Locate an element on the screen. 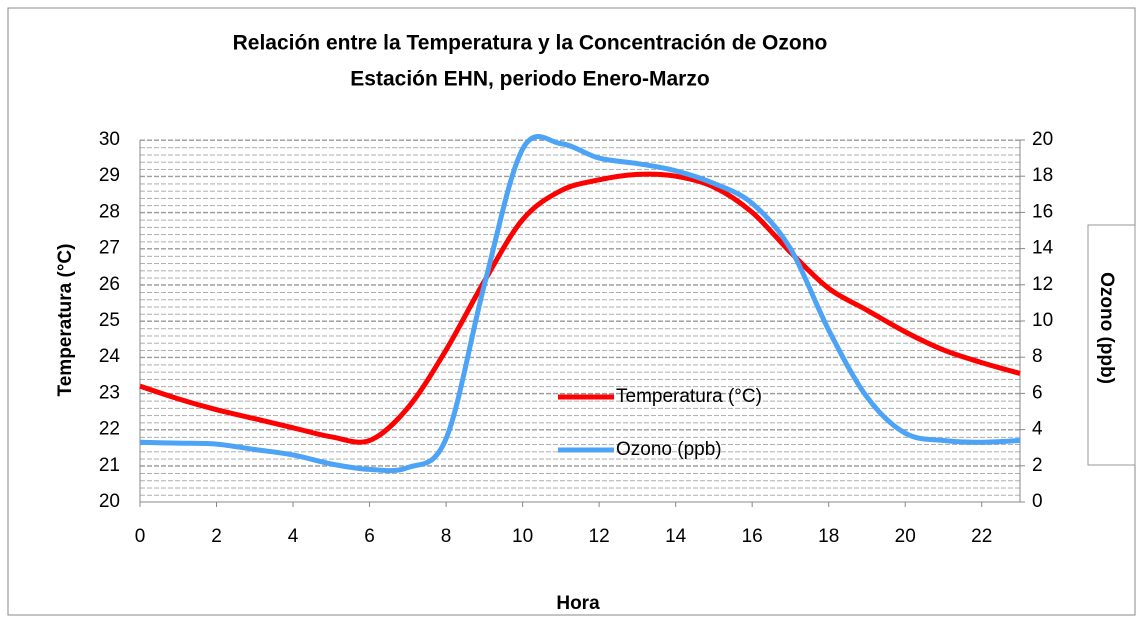  y2-tick-label: 0 is located at coordinates (1037, 501).